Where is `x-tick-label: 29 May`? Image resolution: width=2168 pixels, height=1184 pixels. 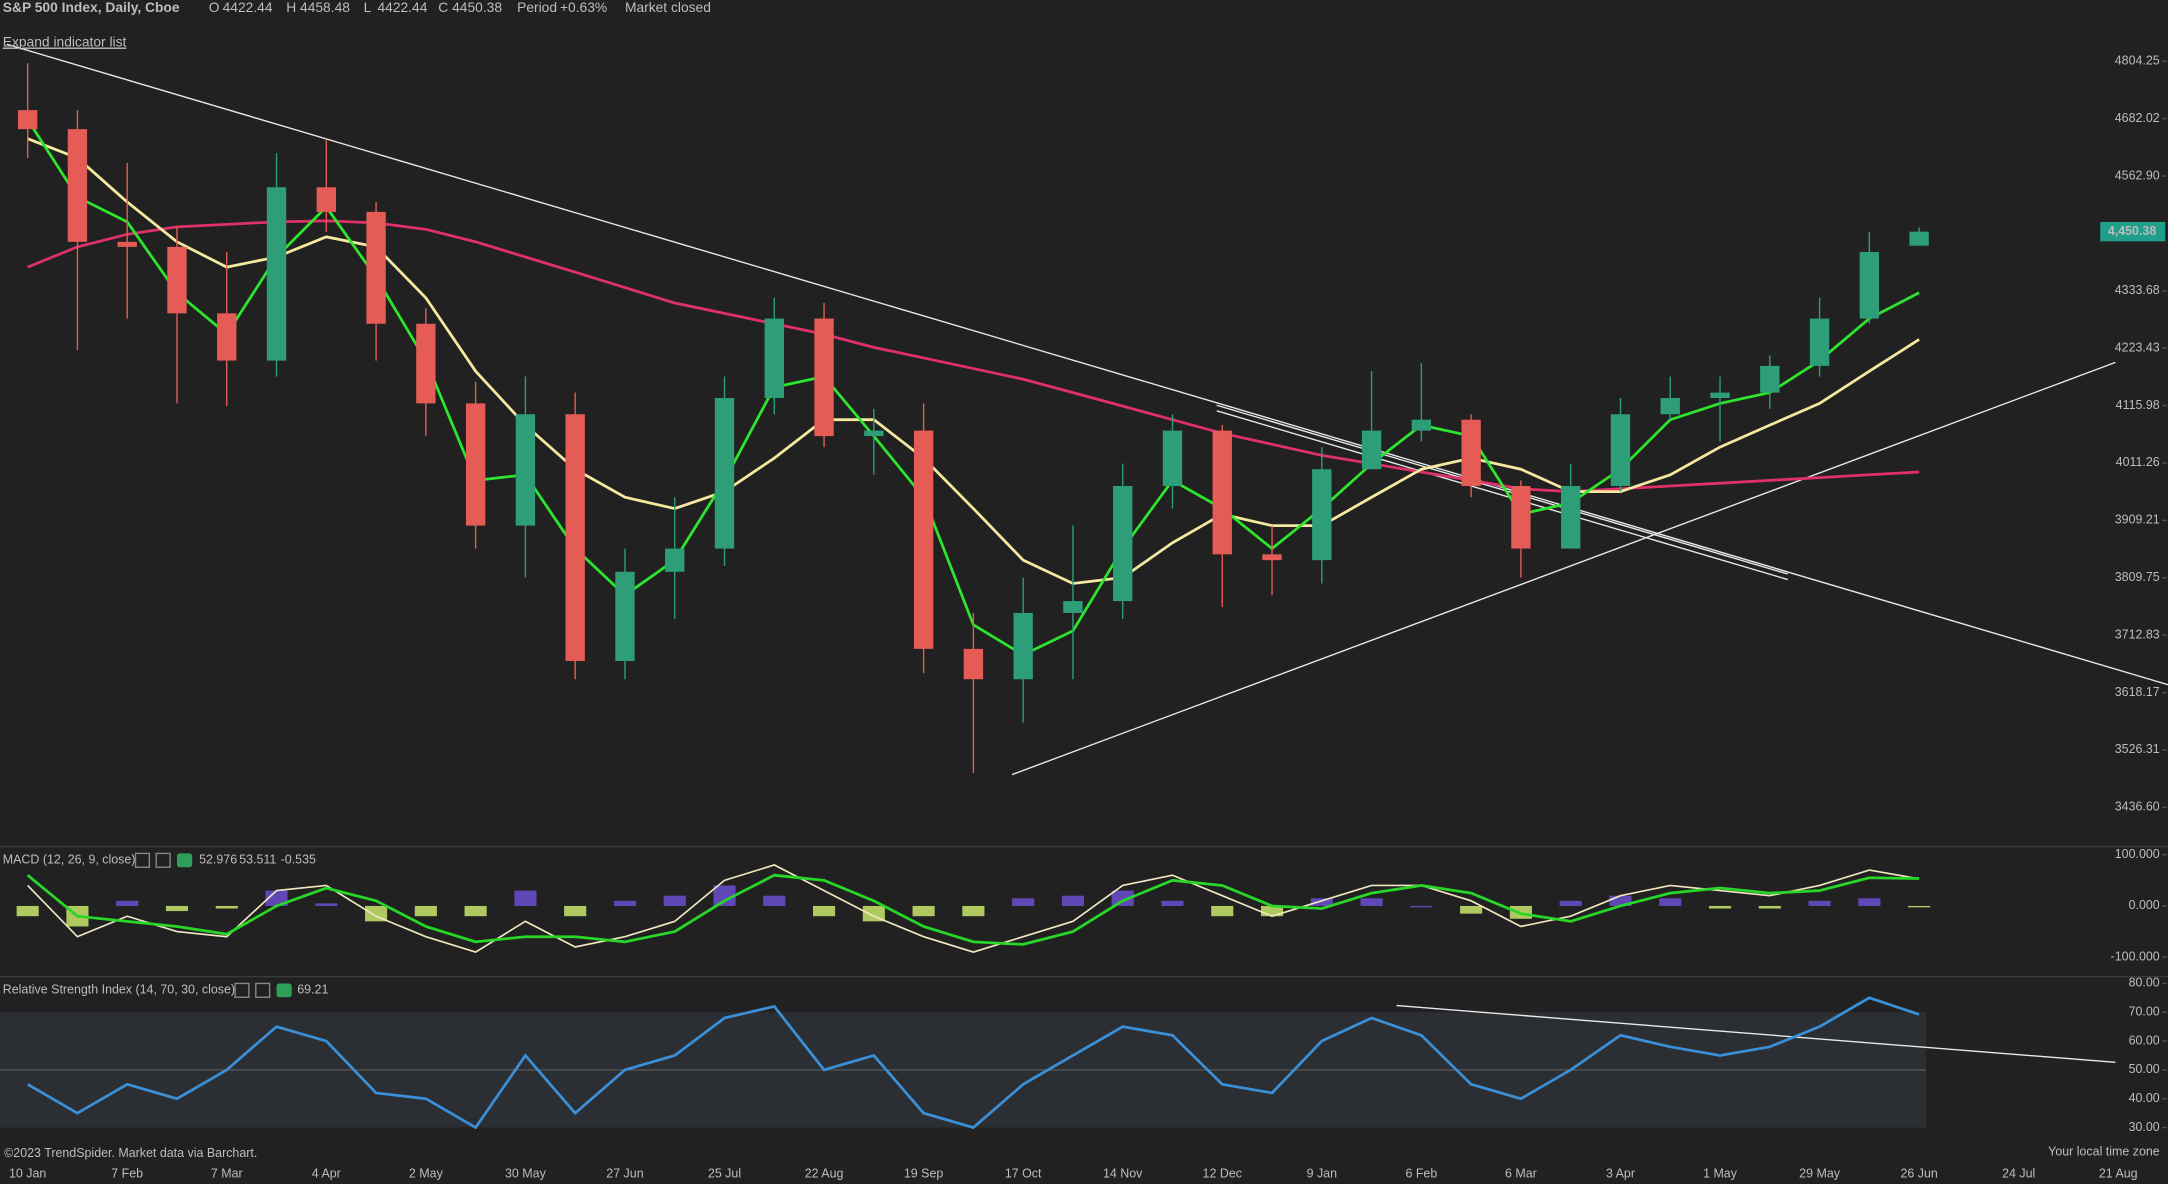 x-tick-label: 29 May is located at coordinates (1820, 1174).